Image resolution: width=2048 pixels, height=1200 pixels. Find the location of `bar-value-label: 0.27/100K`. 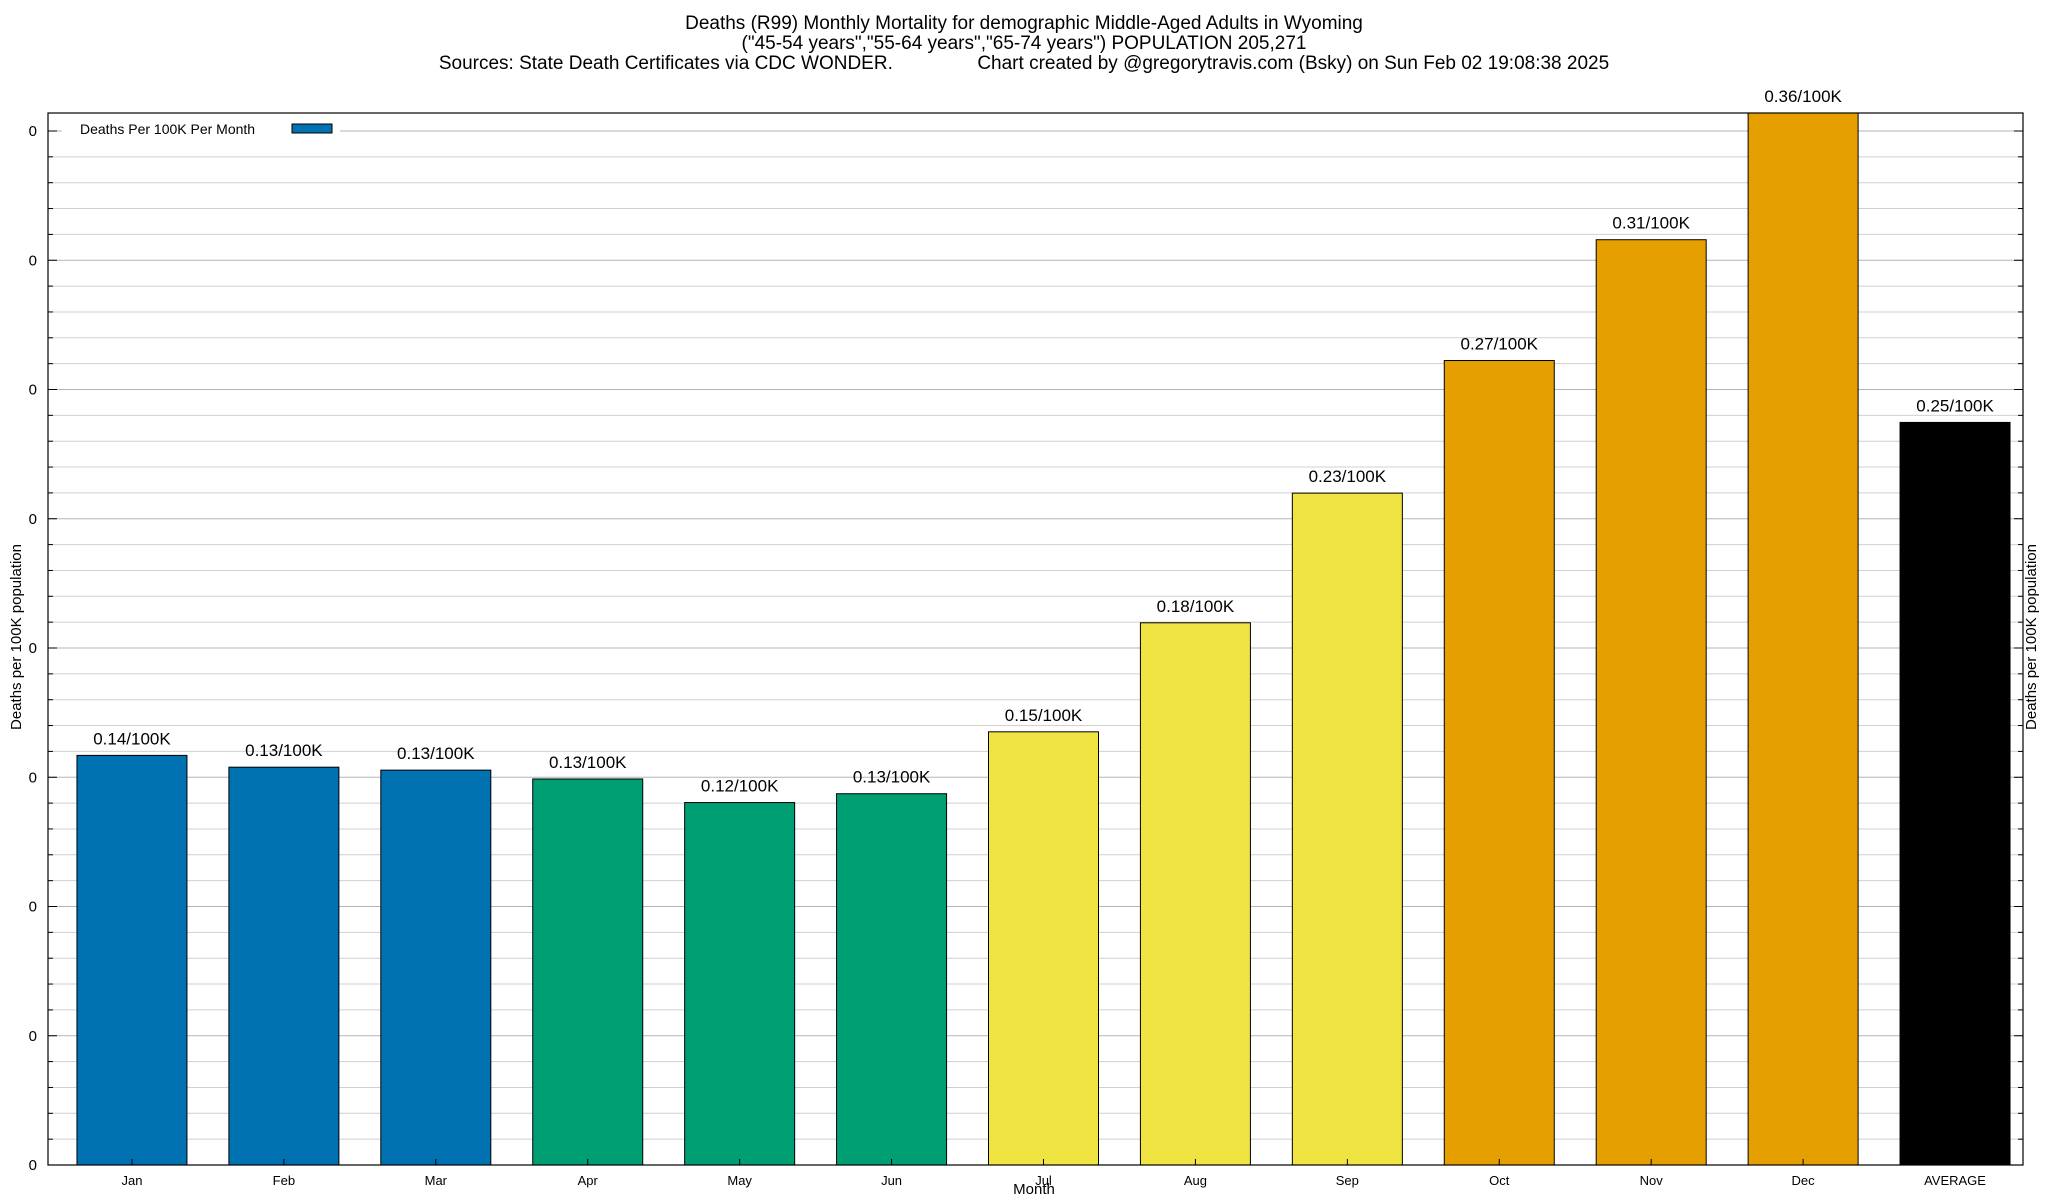

bar-value-label: 0.27/100K is located at coordinates (1500, 344).